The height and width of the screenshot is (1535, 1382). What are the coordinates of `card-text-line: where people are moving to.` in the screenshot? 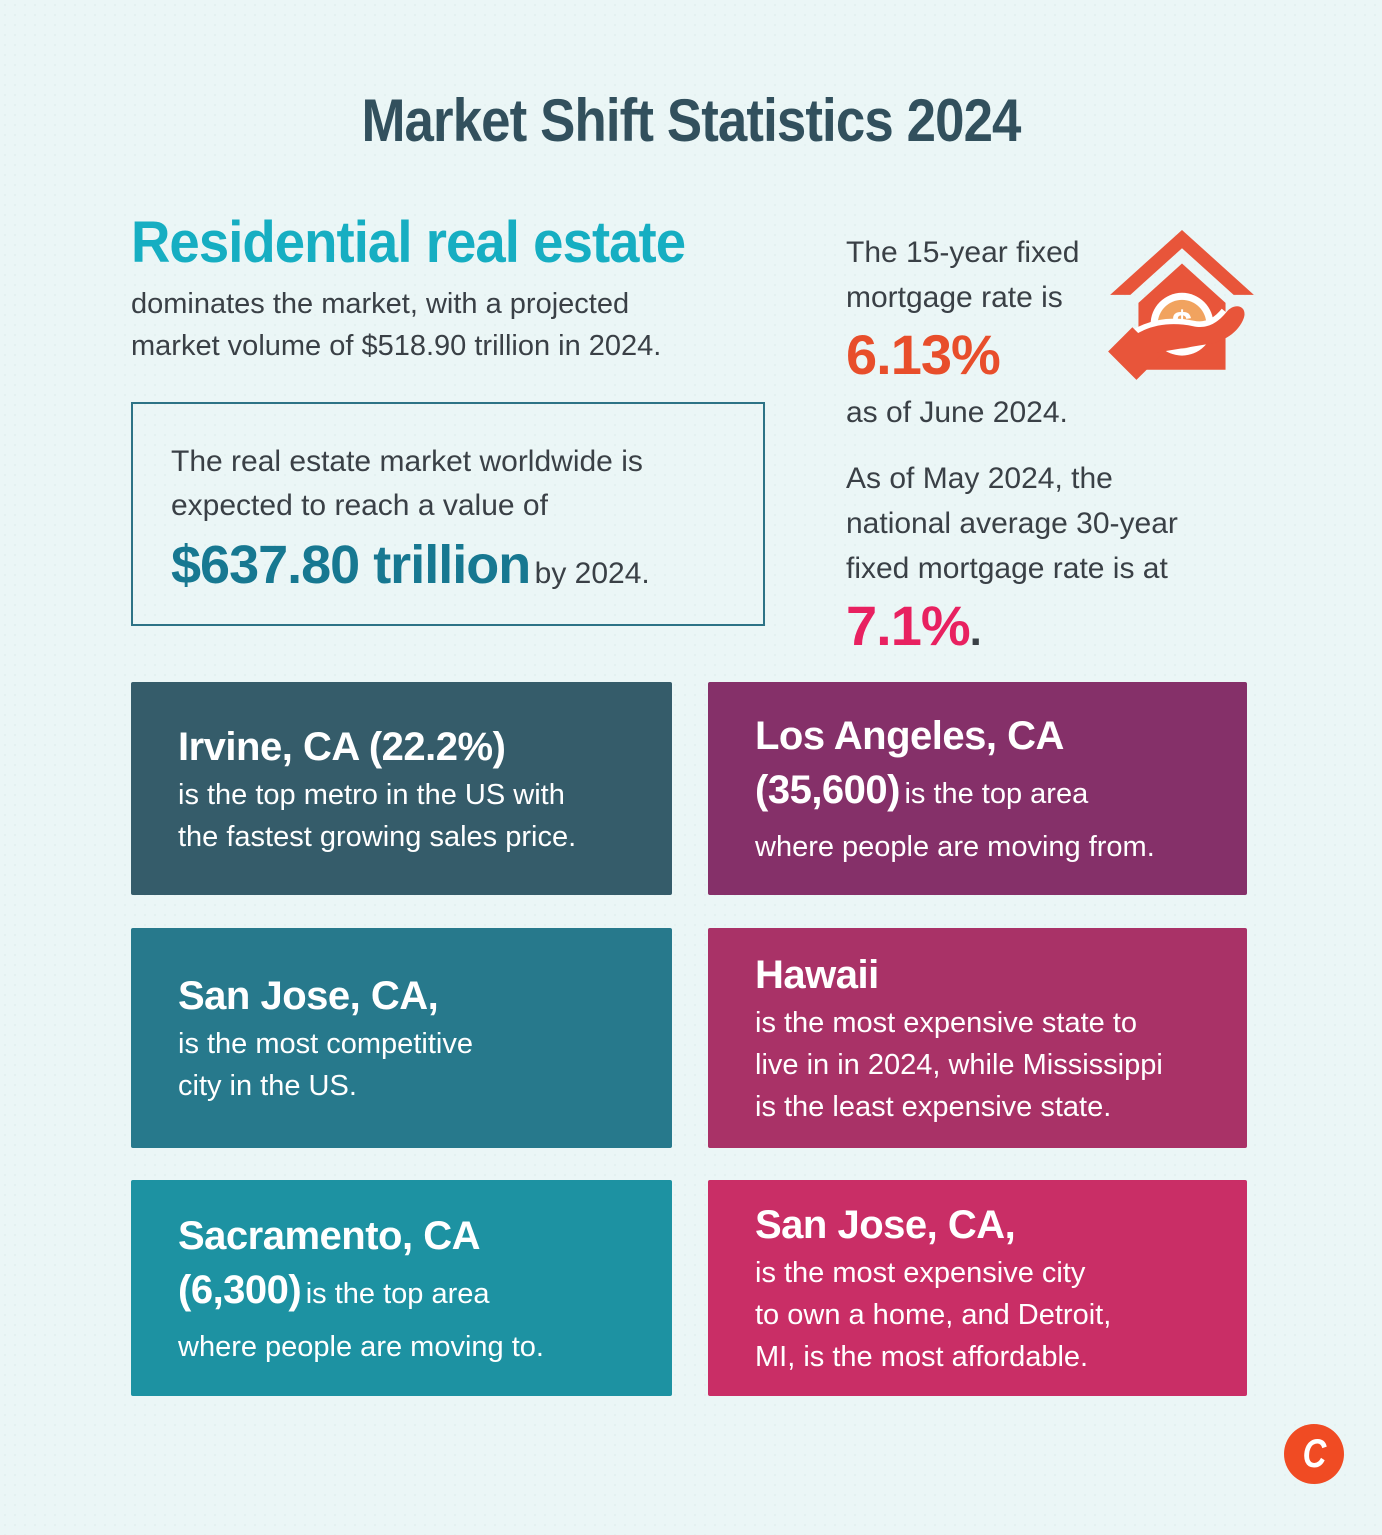 It's located at (361, 1346).